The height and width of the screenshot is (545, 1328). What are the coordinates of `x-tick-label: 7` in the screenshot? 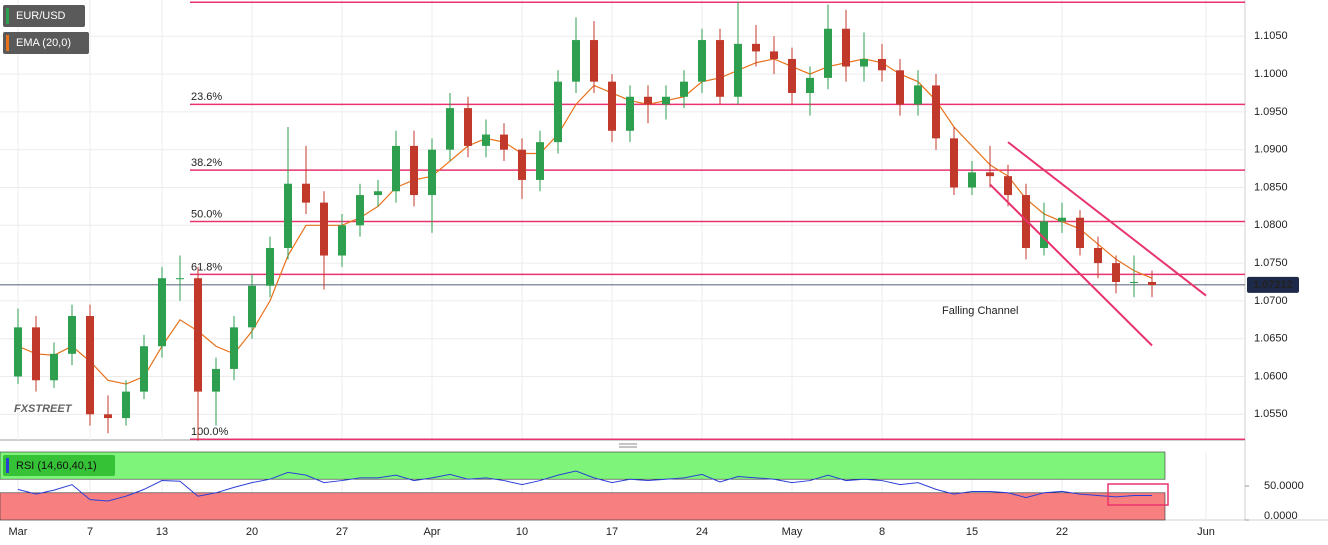 It's located at (90, 532).